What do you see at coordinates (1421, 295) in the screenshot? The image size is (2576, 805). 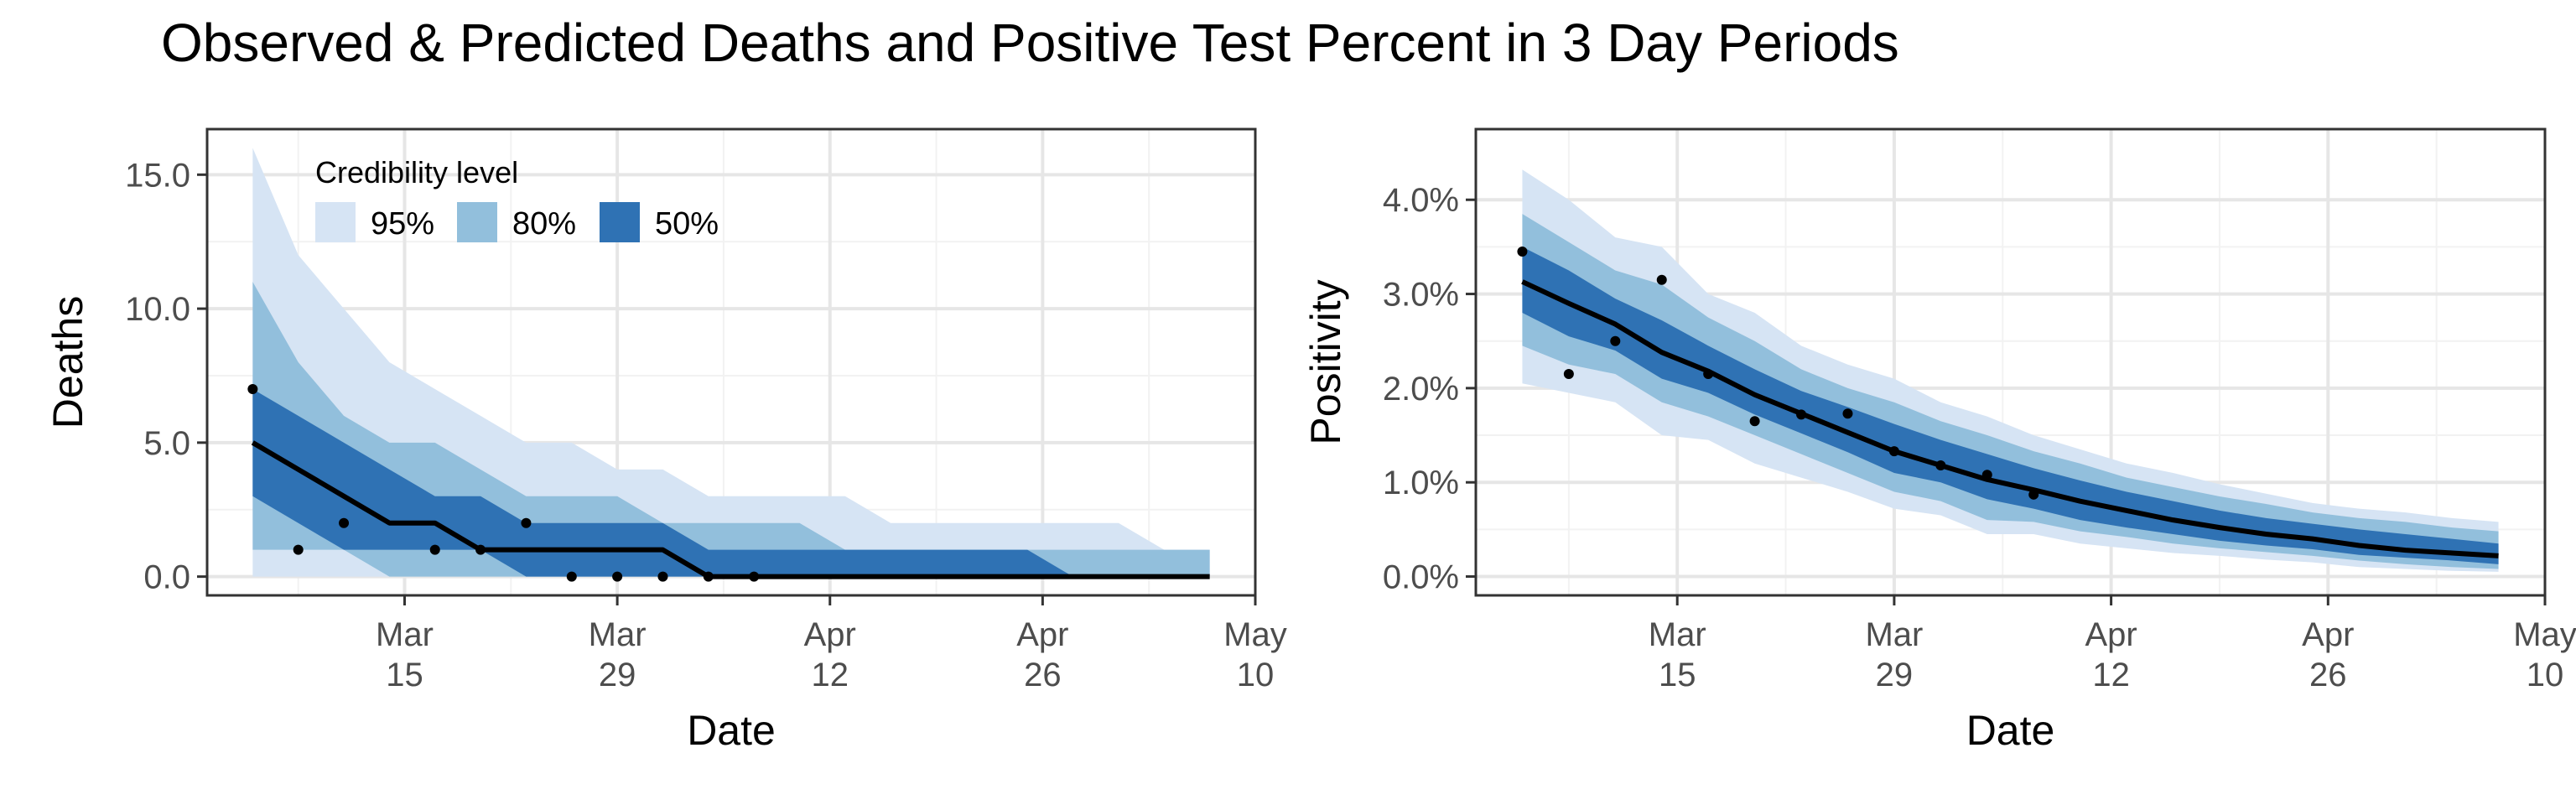 I see `y-tick-label: 3.0%` at bounding box center [1421, 295].